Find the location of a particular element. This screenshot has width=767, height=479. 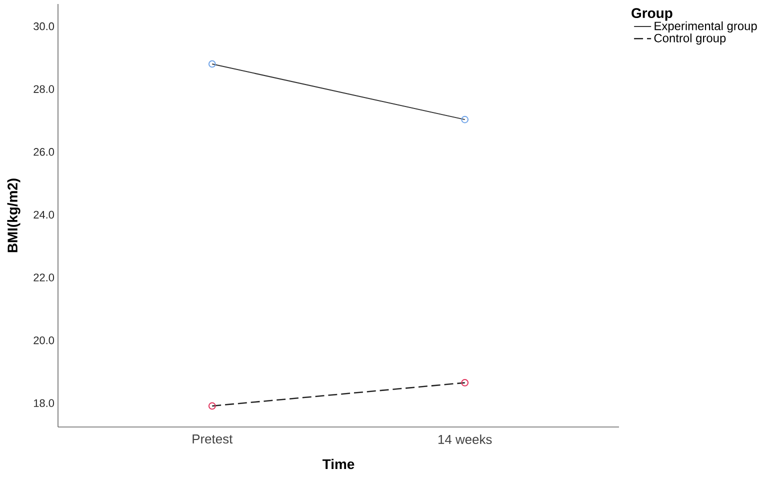

y-tick-label: 26.0 is located at coordinates (44, 152).